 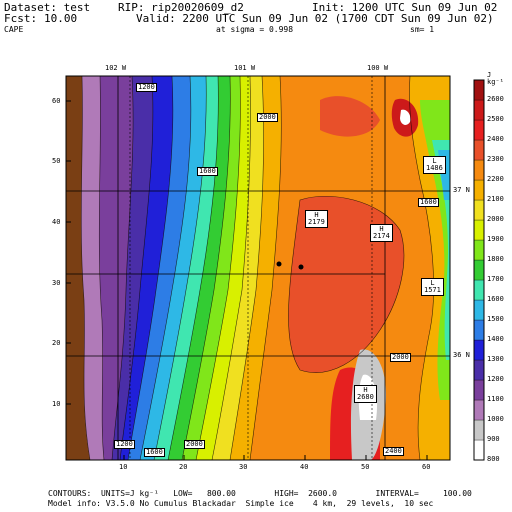 I want to click on colorbar-level-label: 1500, so click(x=495, y=319).